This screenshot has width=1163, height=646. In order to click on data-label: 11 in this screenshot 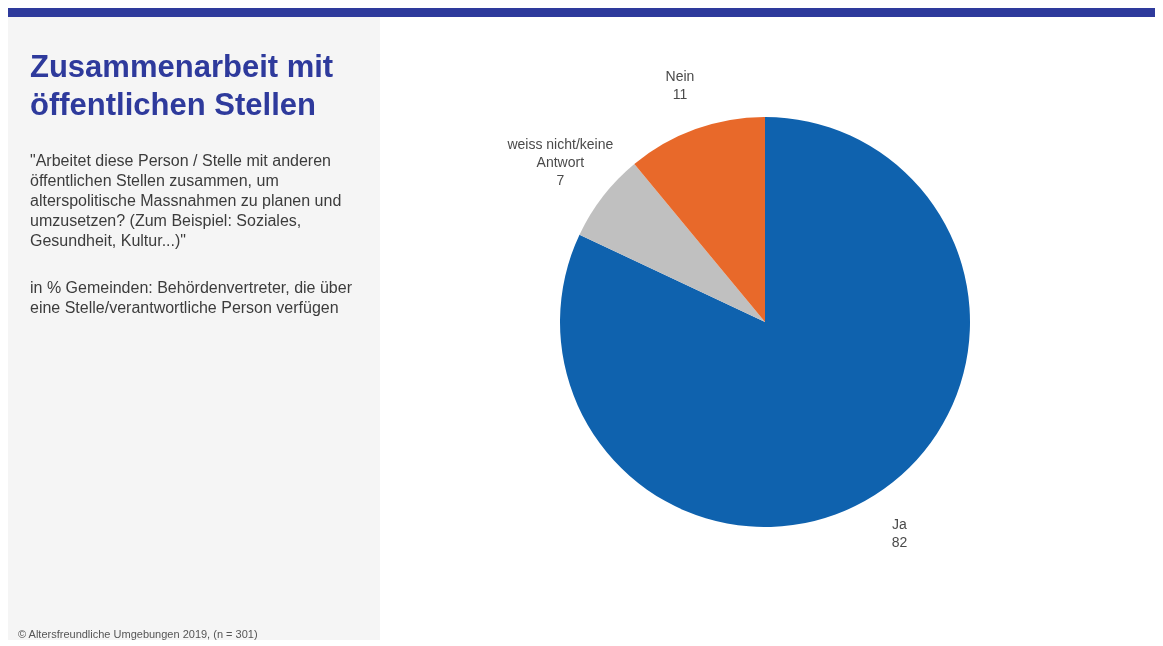, I will do `click(680, 93)`.